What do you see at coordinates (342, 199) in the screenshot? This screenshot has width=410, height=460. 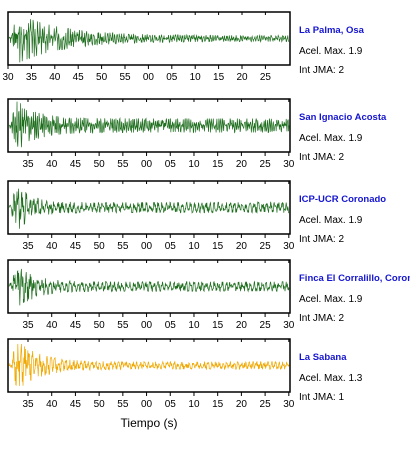 I see `station-name: ICP-UCR Coronado` at bounding box center [342, 199].